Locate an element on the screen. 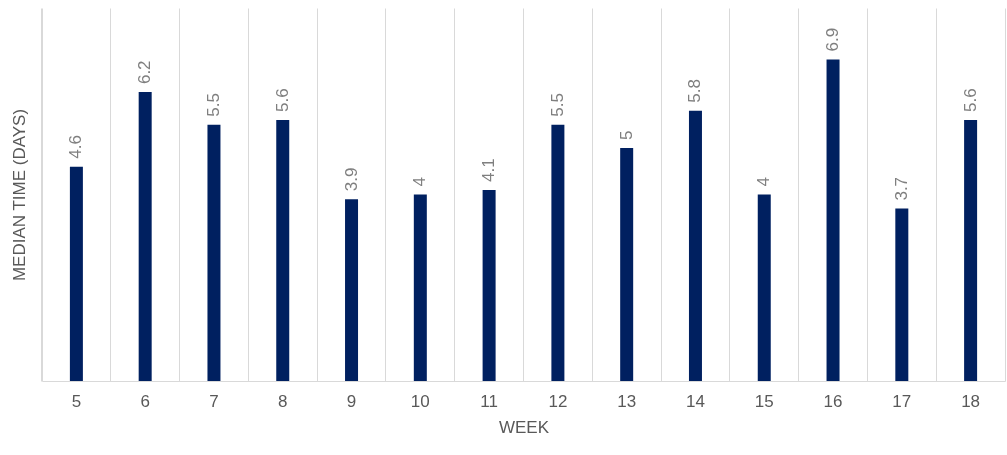 The height and width of the screenshot is (455, 1007). data-label: 3.7 is located at coordinates (901, 188).